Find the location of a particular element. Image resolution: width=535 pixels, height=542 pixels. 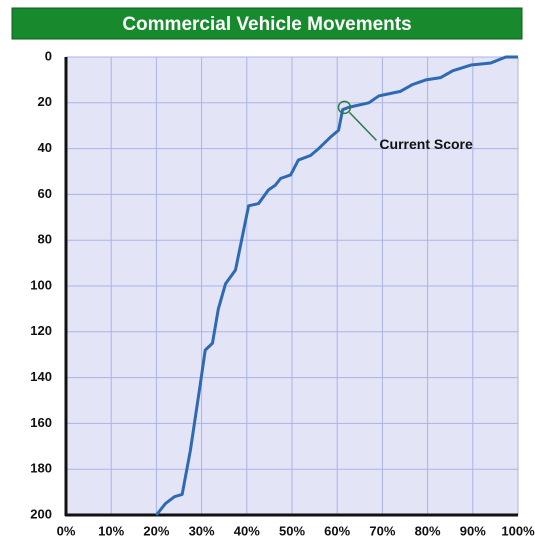

y-tick-label: 40 is located at coordinates (45, 147).